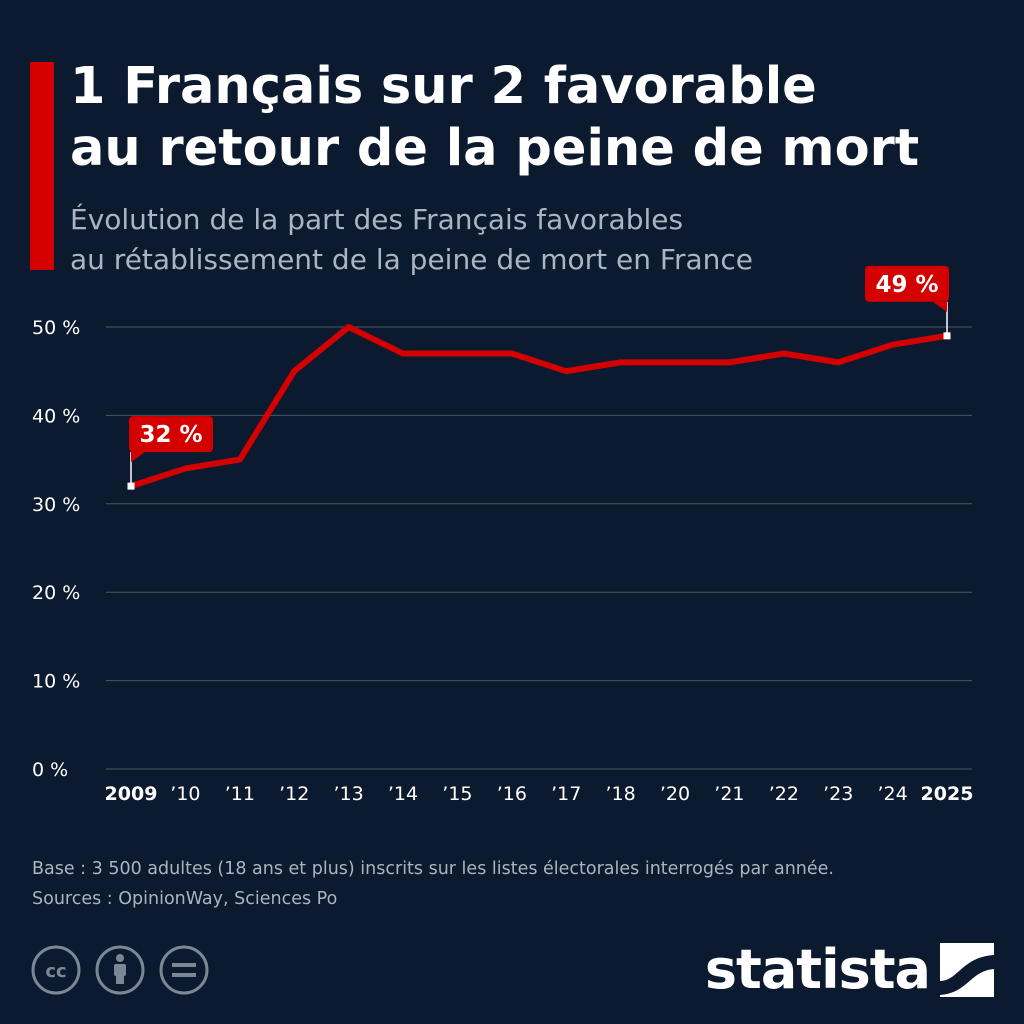 The image size is (1024, 1024). I want to click on y-tick-label-0: 0 %, so click(50, 770).